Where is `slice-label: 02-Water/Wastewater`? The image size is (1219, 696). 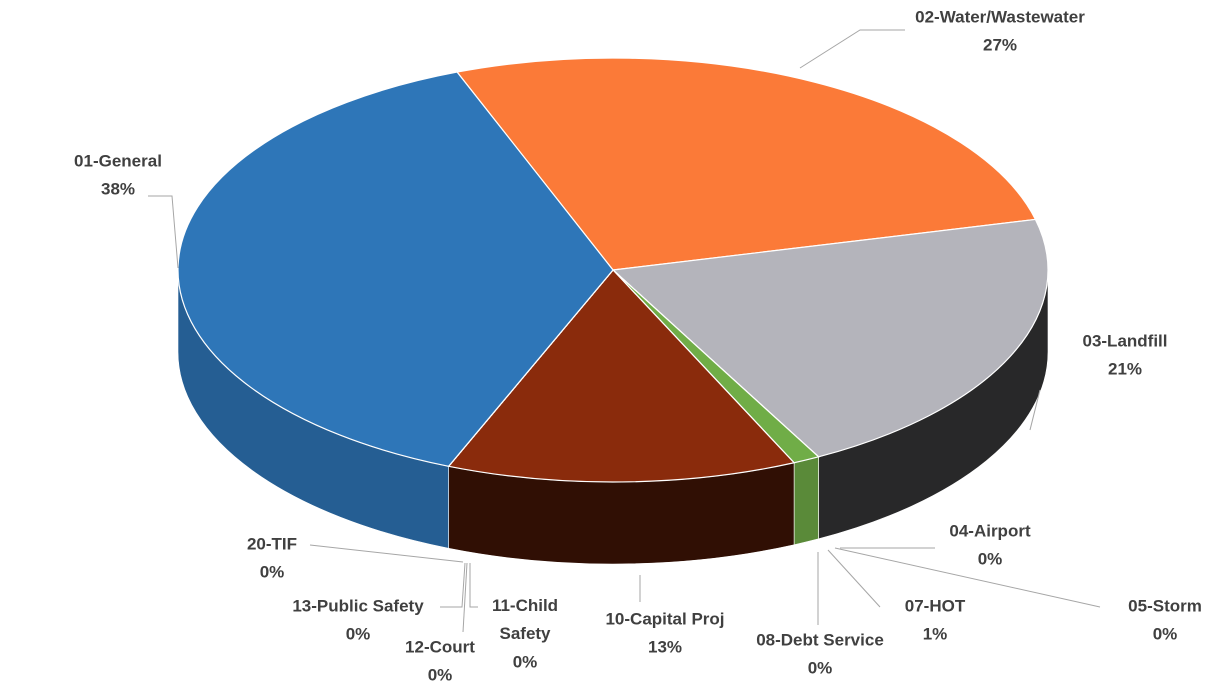
slice-label: 02-Water/Wastewater is located at coordinates (1000, 16).